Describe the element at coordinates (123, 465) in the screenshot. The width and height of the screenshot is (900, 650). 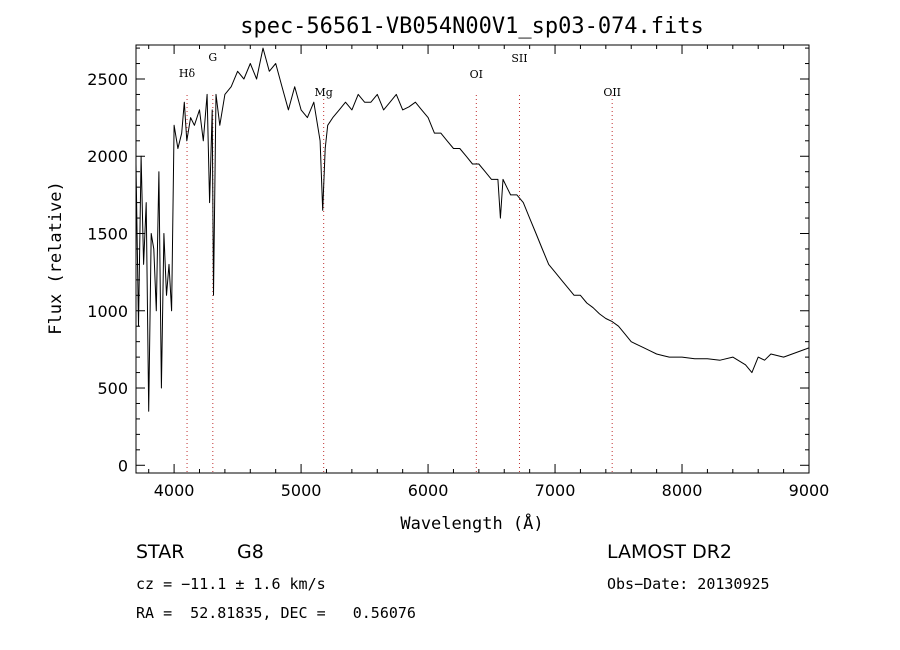
I see `y-tick-label: 0` at that location.